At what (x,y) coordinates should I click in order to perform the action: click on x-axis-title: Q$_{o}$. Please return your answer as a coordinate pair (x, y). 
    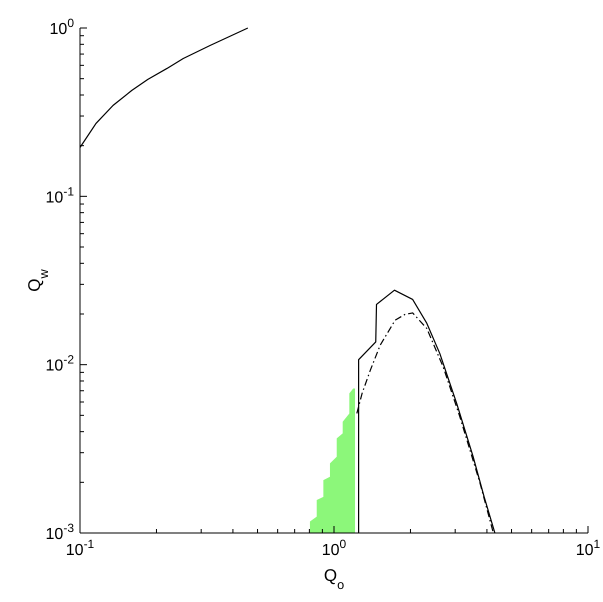
    Looking at the image, I should click on (334, 579).